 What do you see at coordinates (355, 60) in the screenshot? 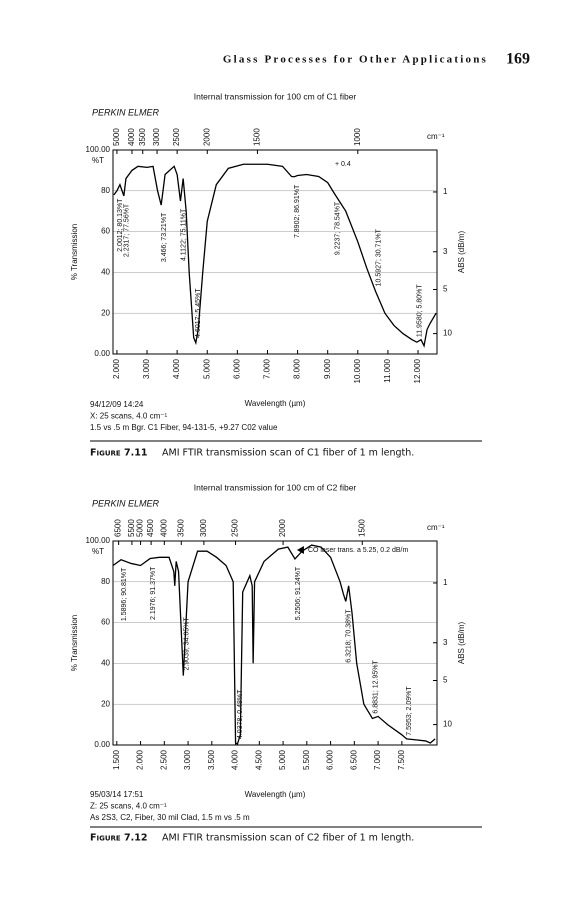
I see `running-head: Glass Processes for Other Applications` at bounding box center [355, 60].